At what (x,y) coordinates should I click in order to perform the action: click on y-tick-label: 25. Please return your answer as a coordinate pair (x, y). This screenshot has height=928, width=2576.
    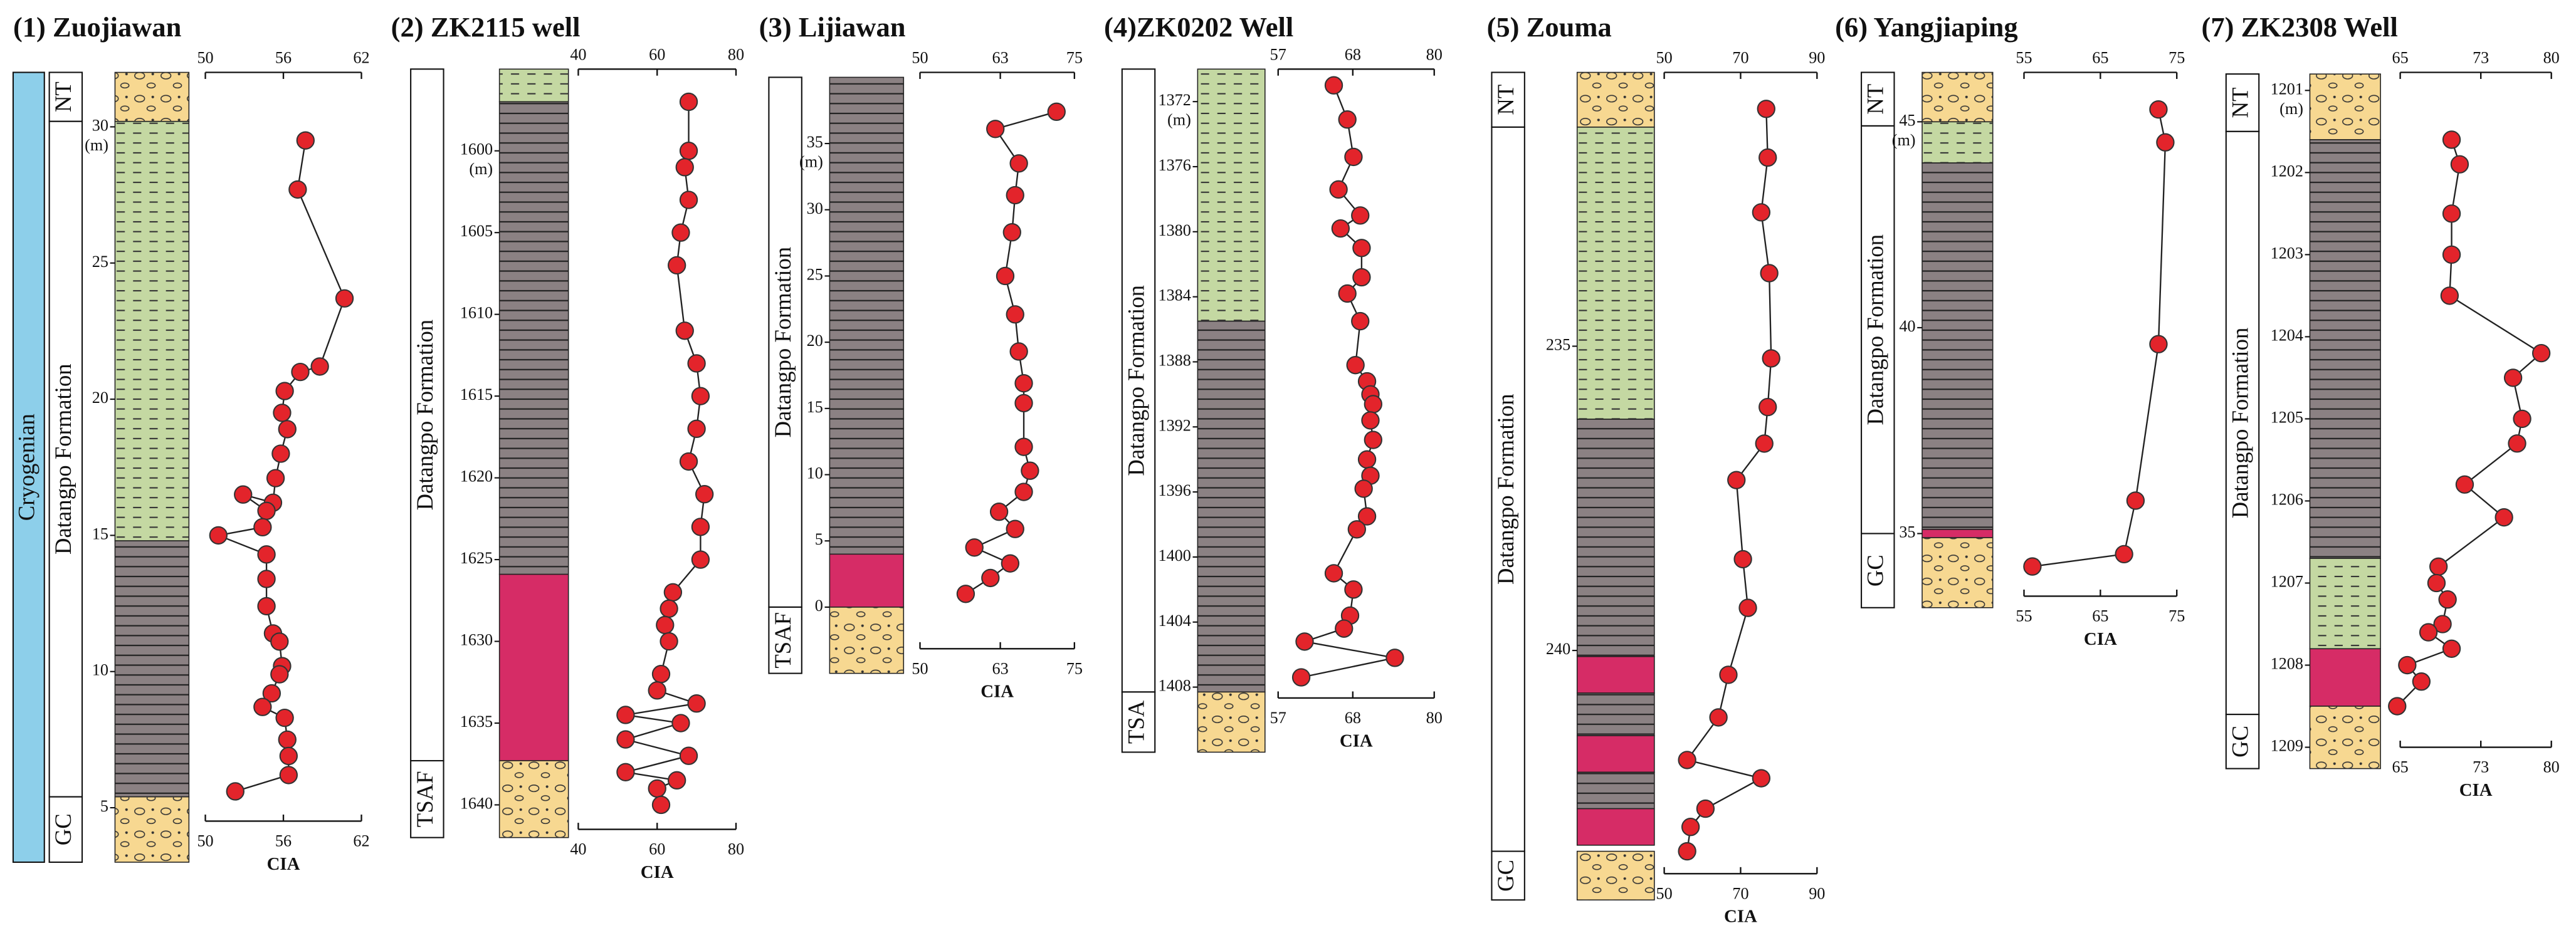
    Looking at the image, I should click on (815, 274).